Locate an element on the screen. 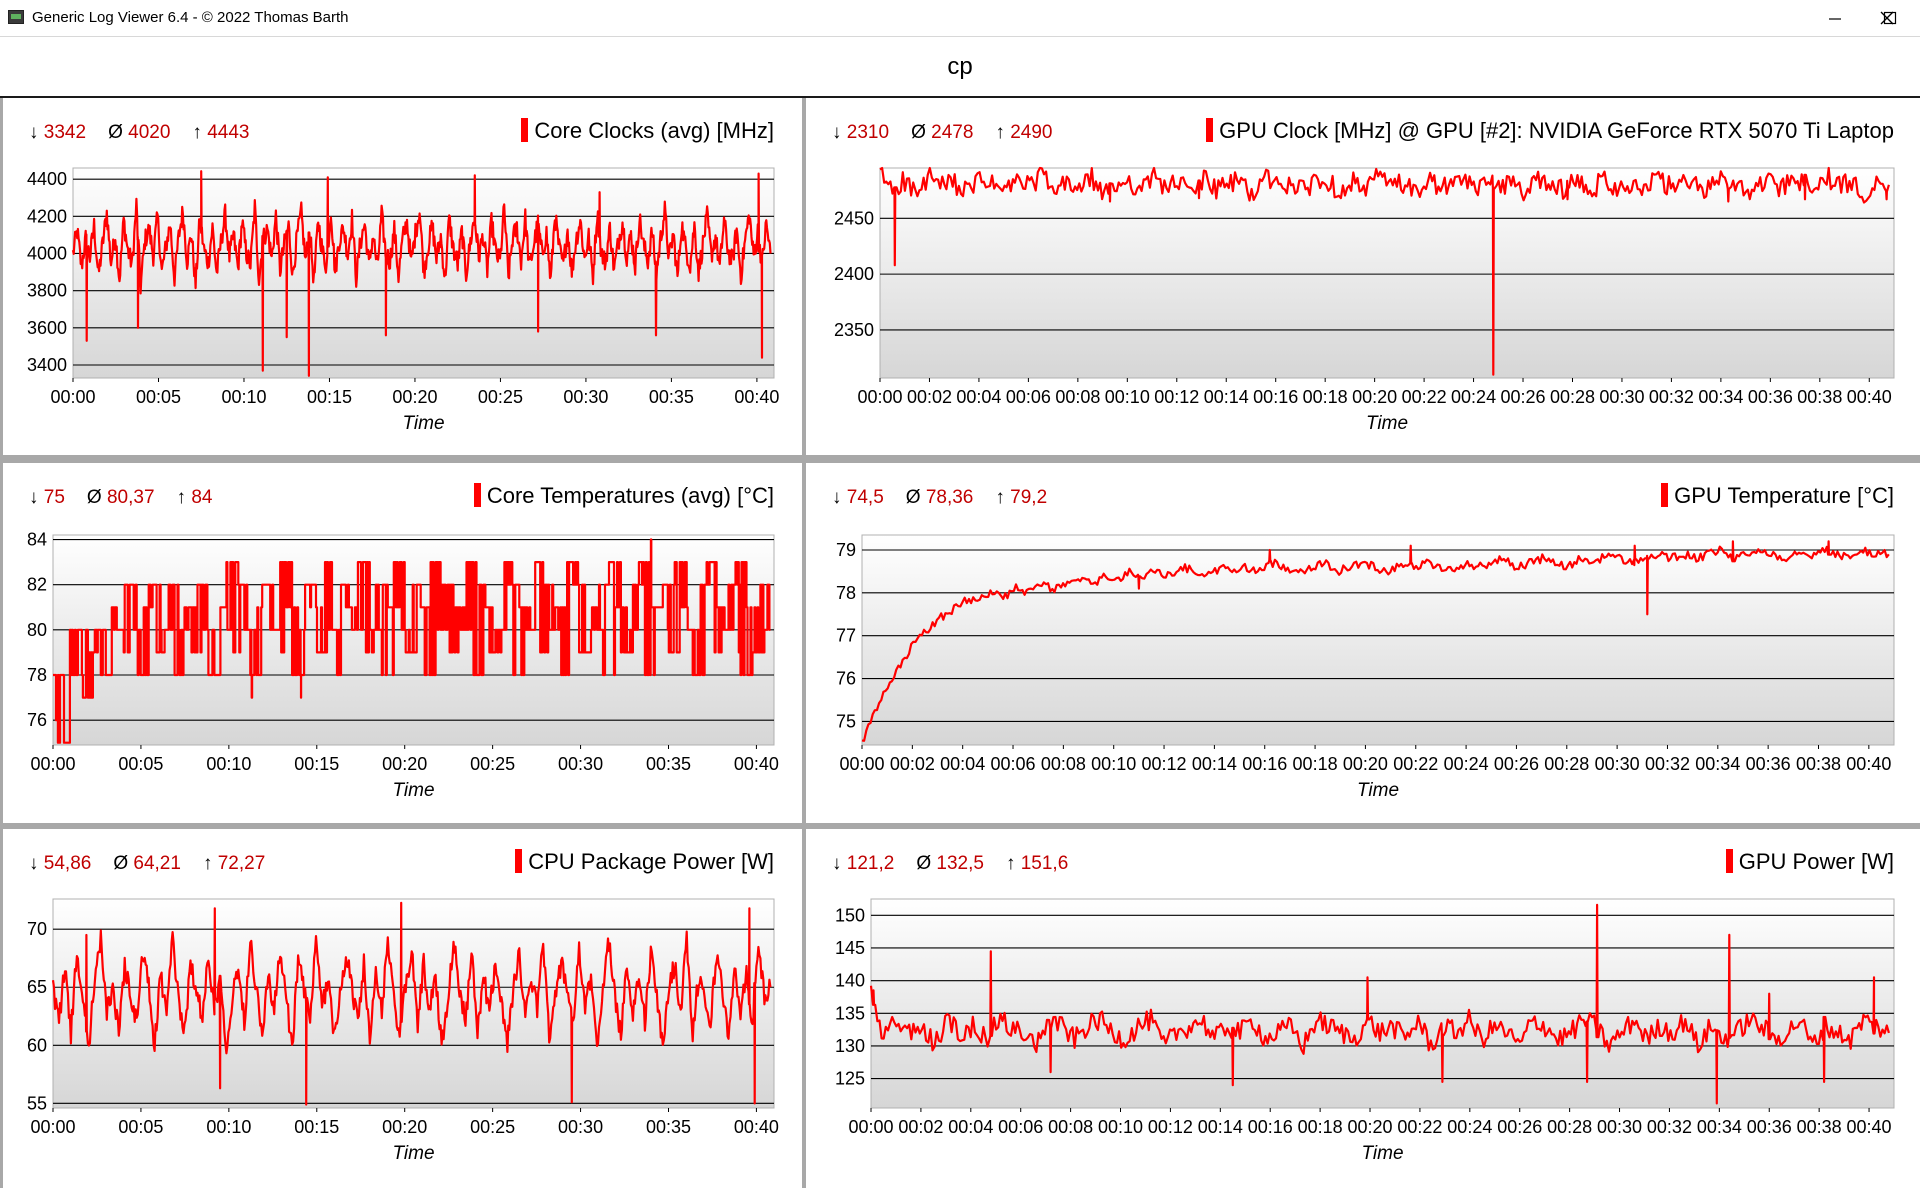 The width and height of the screenshot is (1920, 1188). y-tick-label: 2350 is located at coordinates (854, 330).